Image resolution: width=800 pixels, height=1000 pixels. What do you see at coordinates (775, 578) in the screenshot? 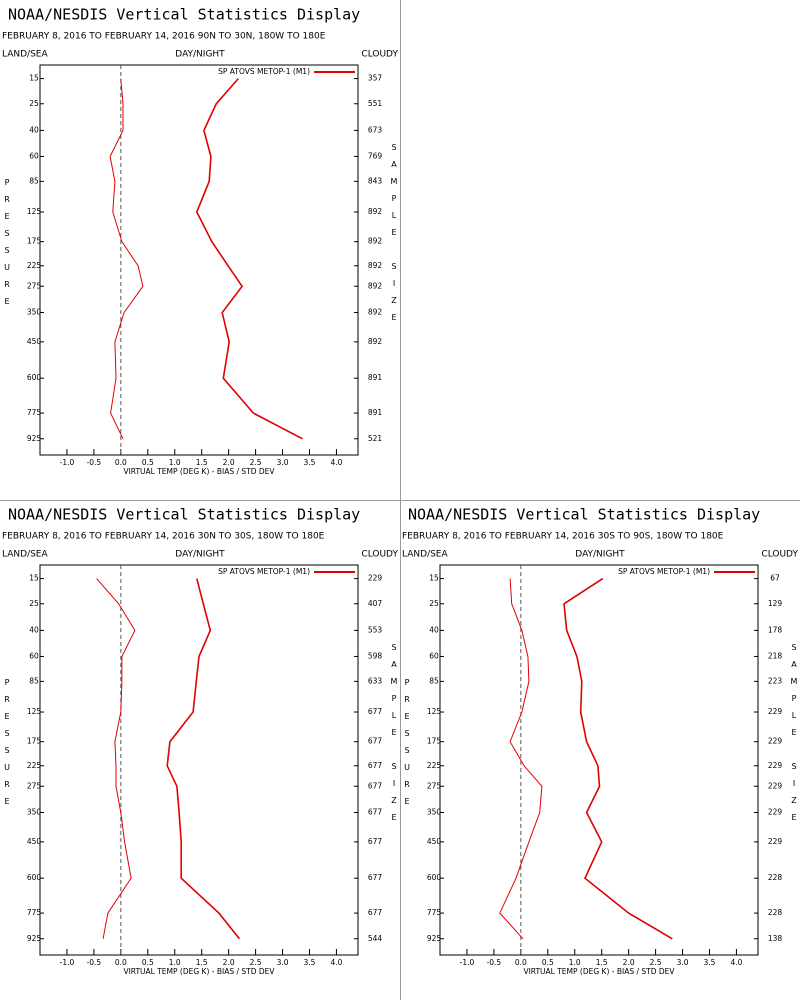
I see `sample-size-label: 67` at bounding box center [775, 578].